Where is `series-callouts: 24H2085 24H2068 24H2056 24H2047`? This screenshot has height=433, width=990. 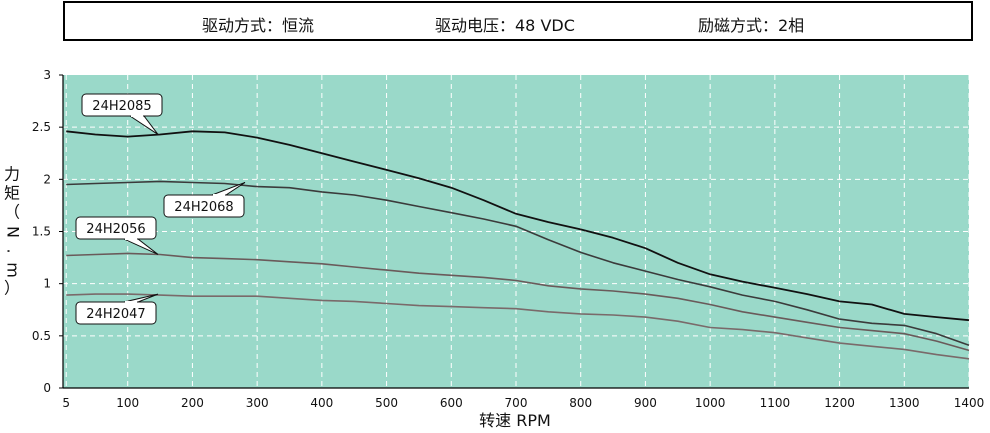 series-callouts: 24H2085 24H2068 24H2056 24H2047 is located at coordinates (160, 209).